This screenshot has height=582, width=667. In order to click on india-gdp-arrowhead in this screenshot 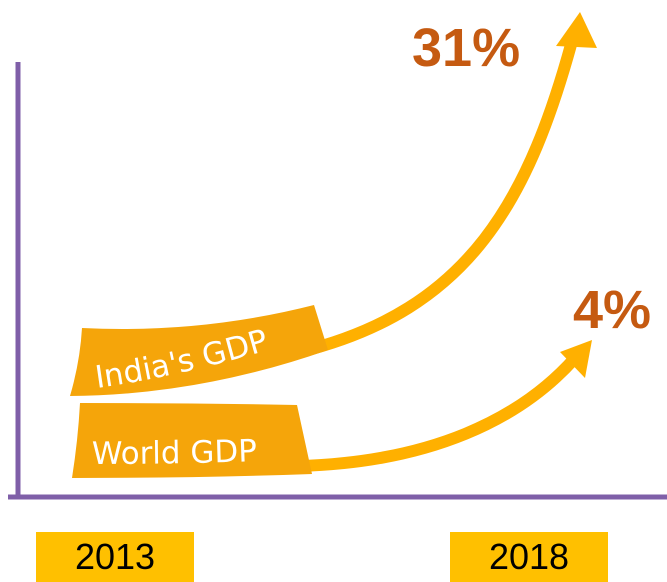, I will do `click(576, 30)`.